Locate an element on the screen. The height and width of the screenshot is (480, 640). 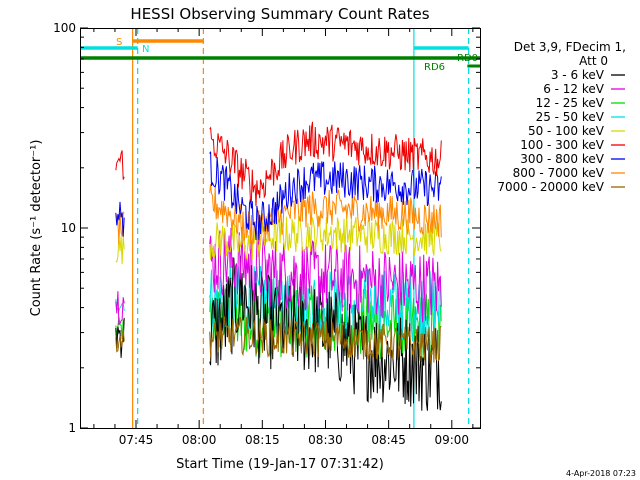
state-label-N: N is located at coordinates (145, 49).